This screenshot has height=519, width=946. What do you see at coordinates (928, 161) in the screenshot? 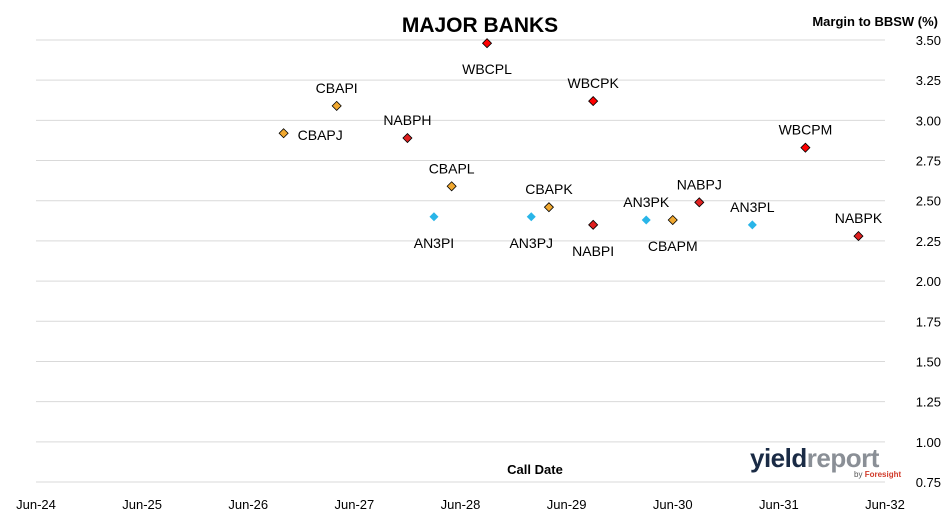
I see `y-tick-label: 2.75` at bounding box center [928, 161].